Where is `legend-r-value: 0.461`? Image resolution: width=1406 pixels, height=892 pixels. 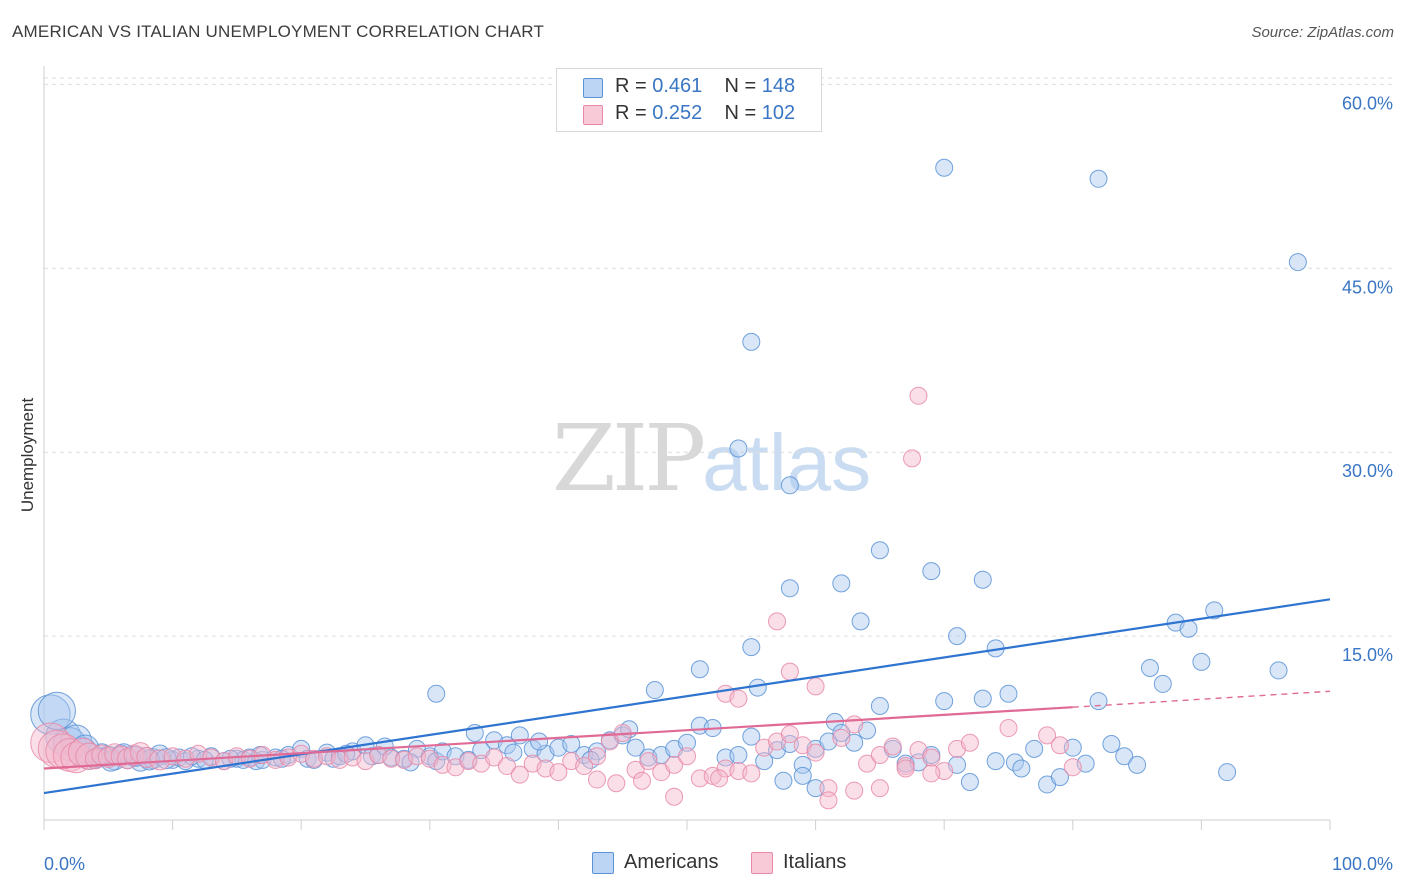
legend-r-value: 0.461 is located at coordinates (677, 86).